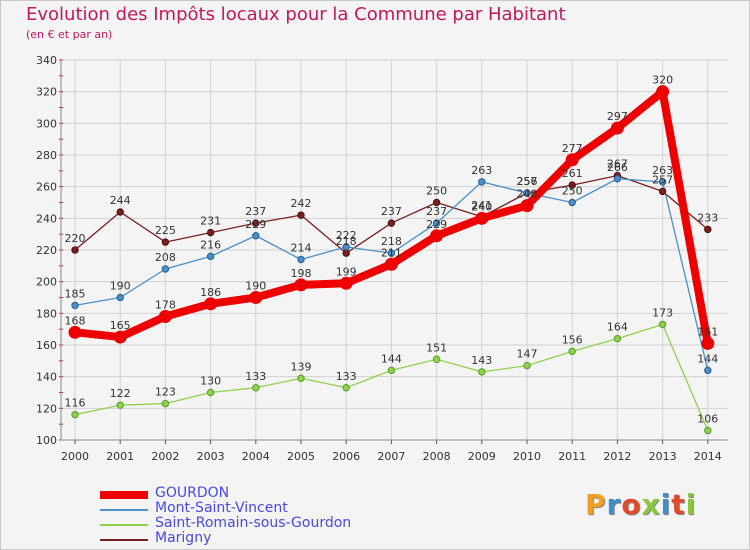 The width and height of the screenshot is (750, 550). I want to click on y-tick-label: 320, so click(46, 92).